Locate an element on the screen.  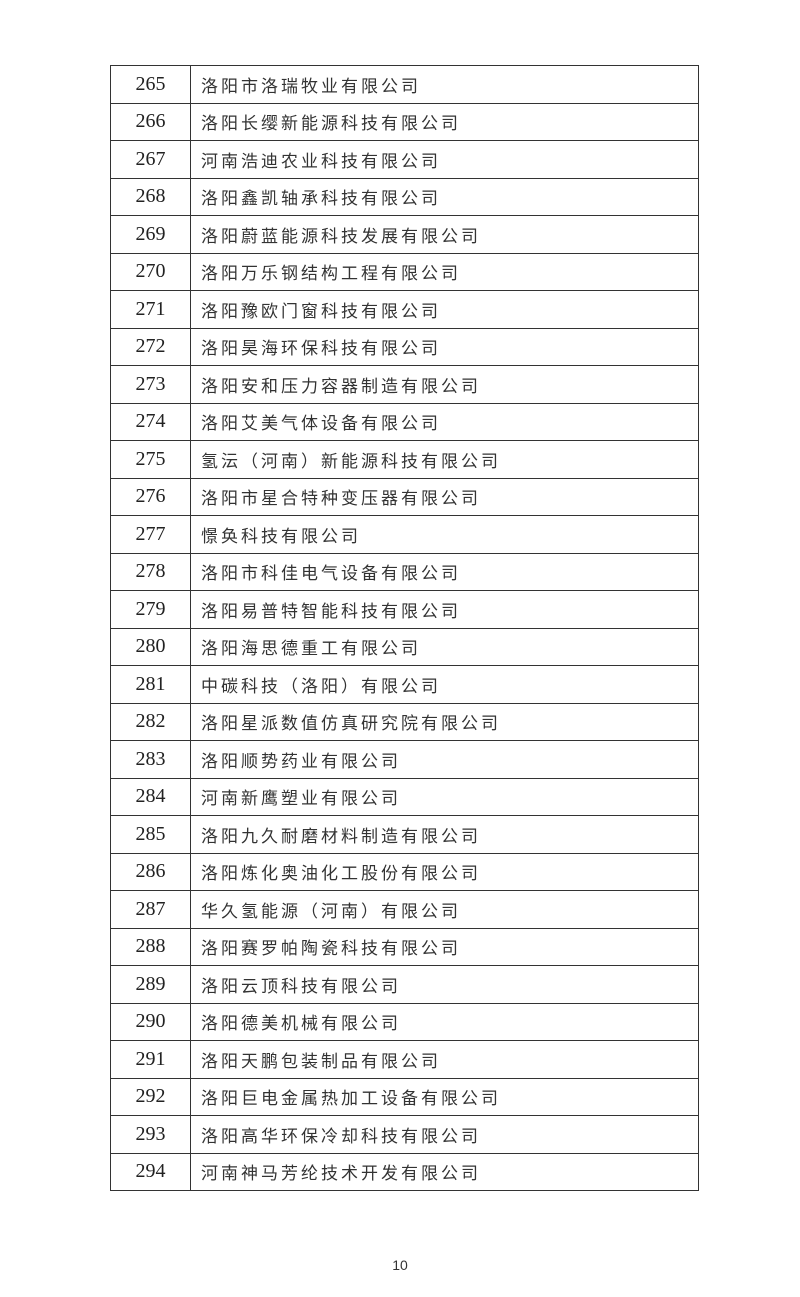
table-row: 275 氢沄（河南）新能源科技有限公司 is located at coordinates (404, 459).